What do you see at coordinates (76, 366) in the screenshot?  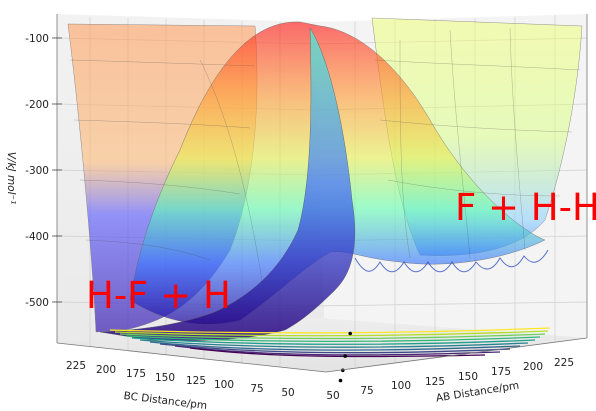 I see `bc-tick-label: 225` at bounding box center [76, 366].